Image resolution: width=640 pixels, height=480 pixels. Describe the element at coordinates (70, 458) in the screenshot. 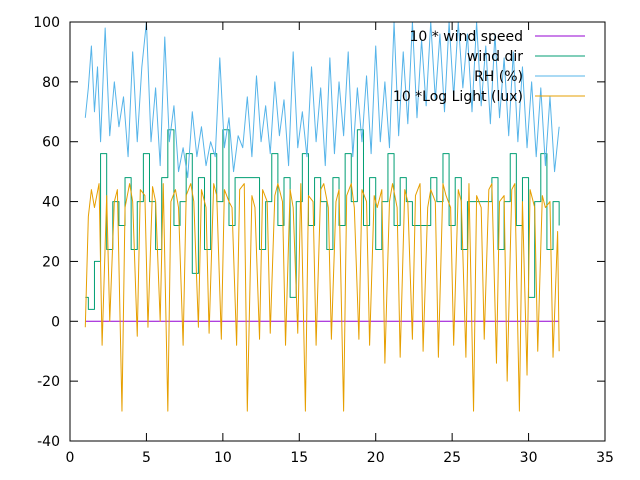

I see `x-tick-label: 0` at that location.